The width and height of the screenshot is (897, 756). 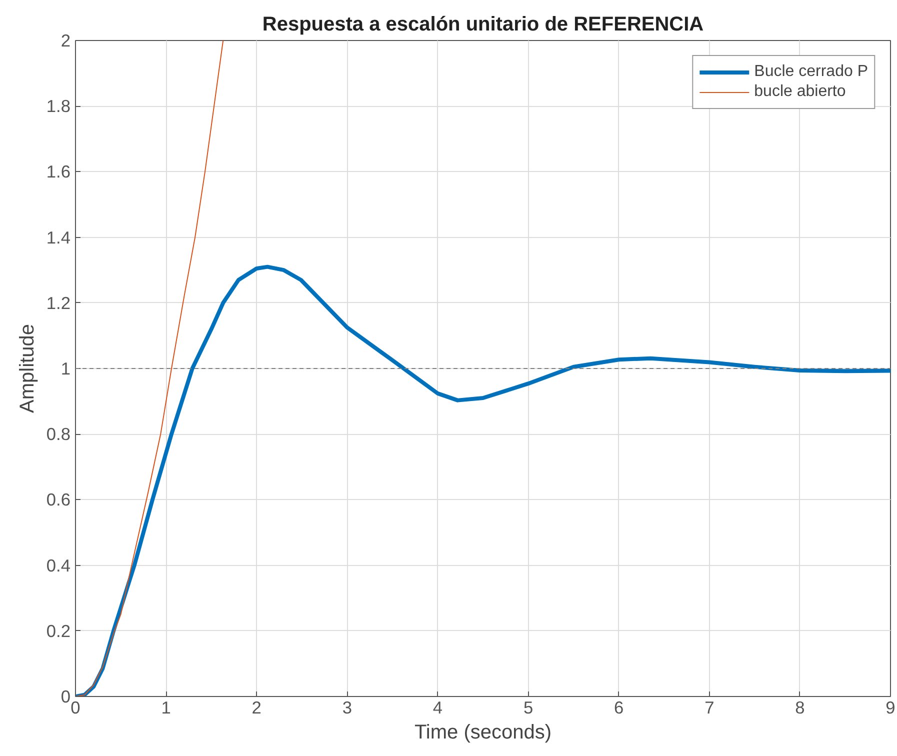 I want to click on x-tick-label: 4, so click(x=437, y=708).